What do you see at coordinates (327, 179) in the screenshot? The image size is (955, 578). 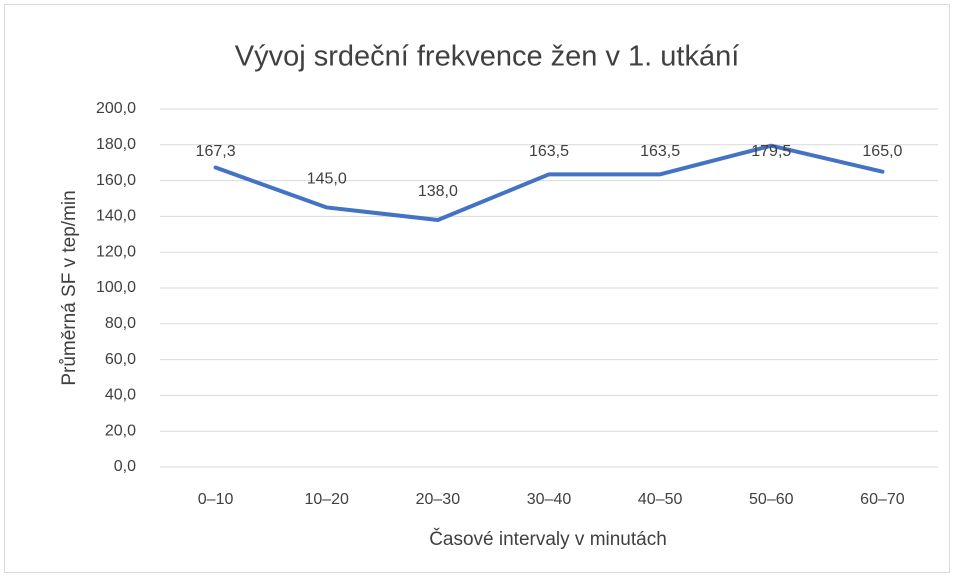 I see `data-label: 145,0` at bounding box center [327, 179].